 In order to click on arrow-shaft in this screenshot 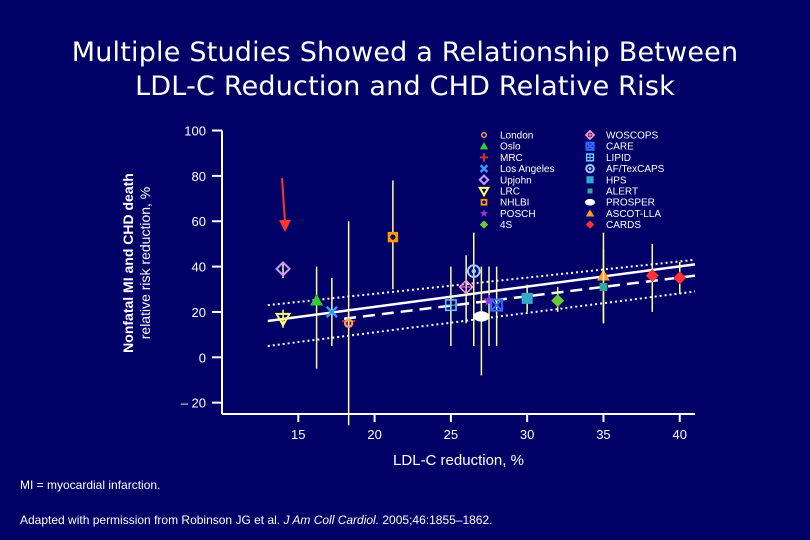, I will do `click(283, 200)`.